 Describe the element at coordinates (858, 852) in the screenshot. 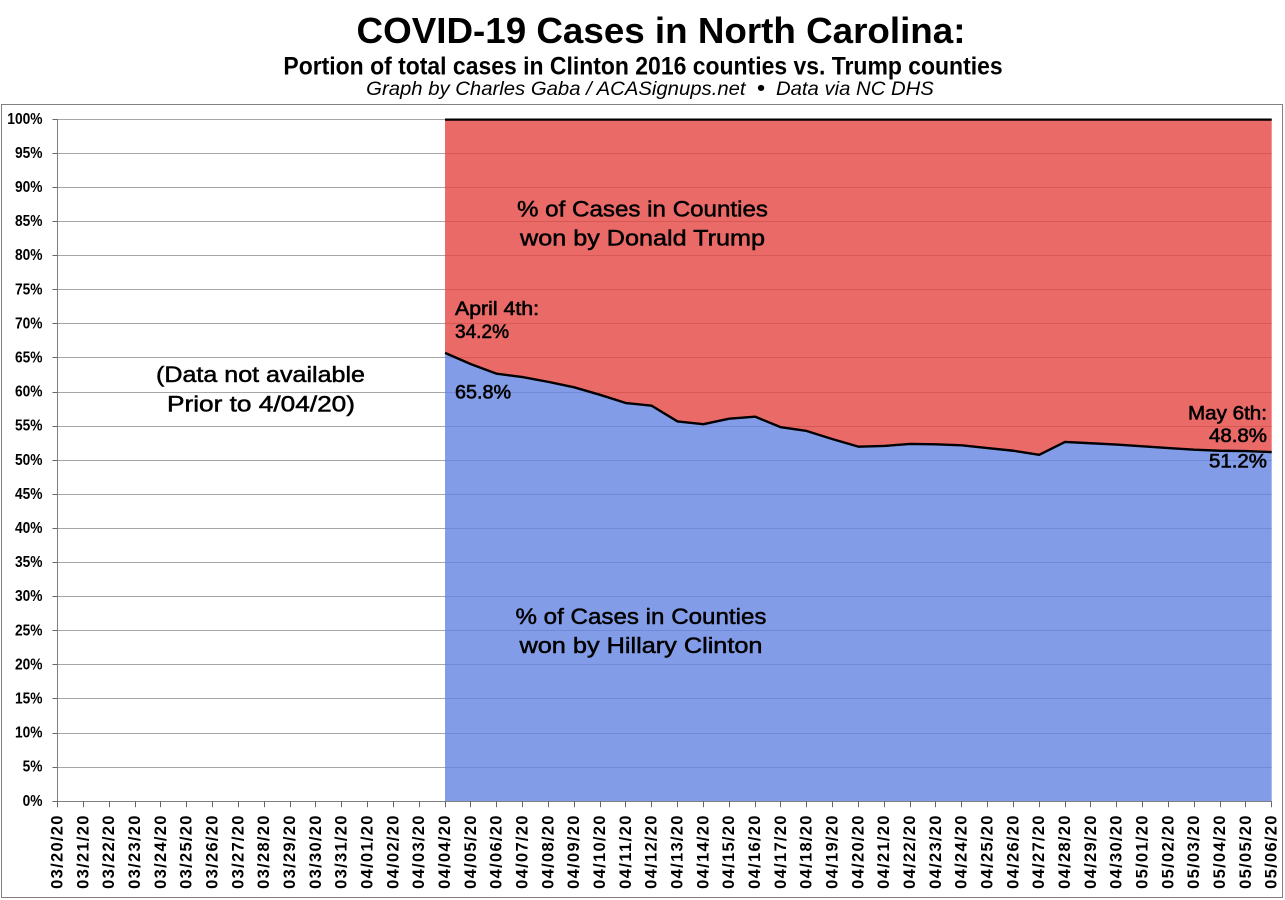

I see `svg-text: 04/20/20` at that location.